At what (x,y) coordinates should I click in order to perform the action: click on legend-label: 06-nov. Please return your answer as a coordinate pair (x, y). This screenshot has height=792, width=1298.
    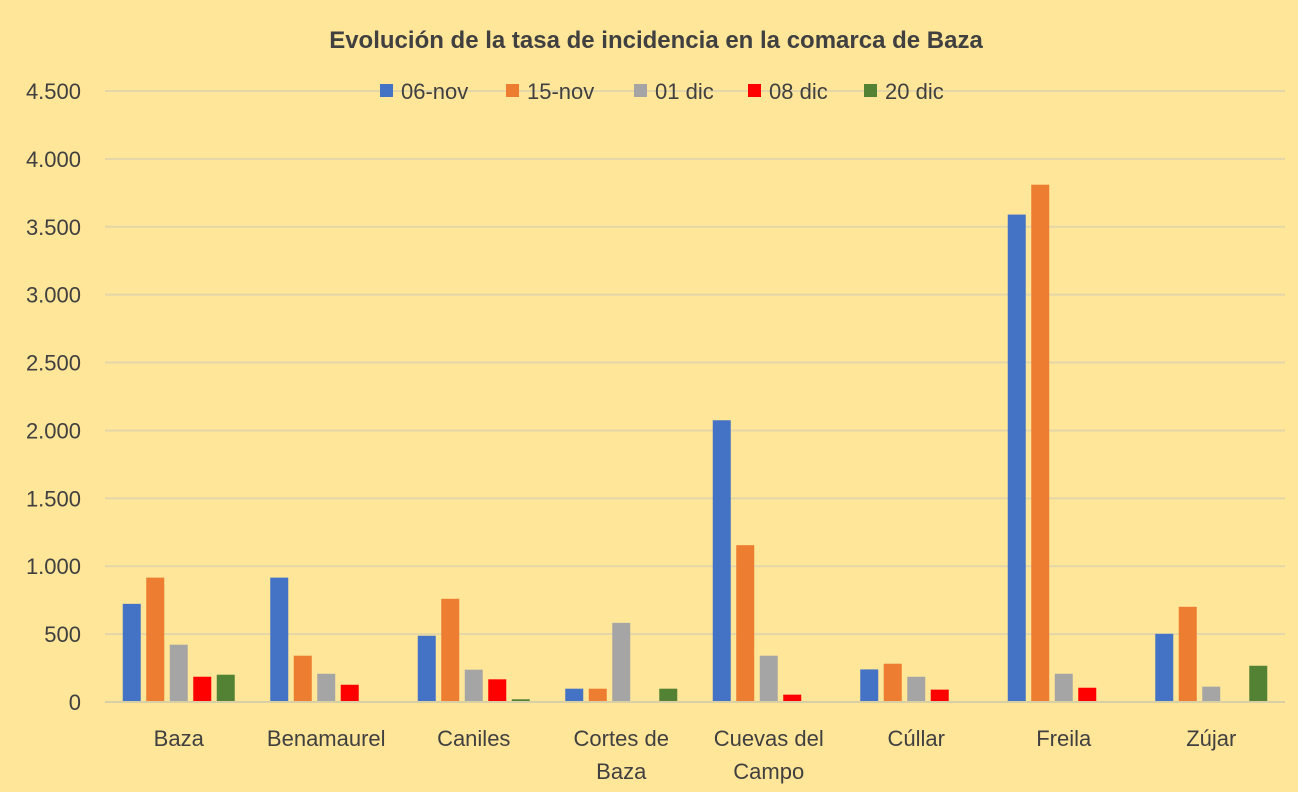
    Looking at the image, I should click on (434, 91).